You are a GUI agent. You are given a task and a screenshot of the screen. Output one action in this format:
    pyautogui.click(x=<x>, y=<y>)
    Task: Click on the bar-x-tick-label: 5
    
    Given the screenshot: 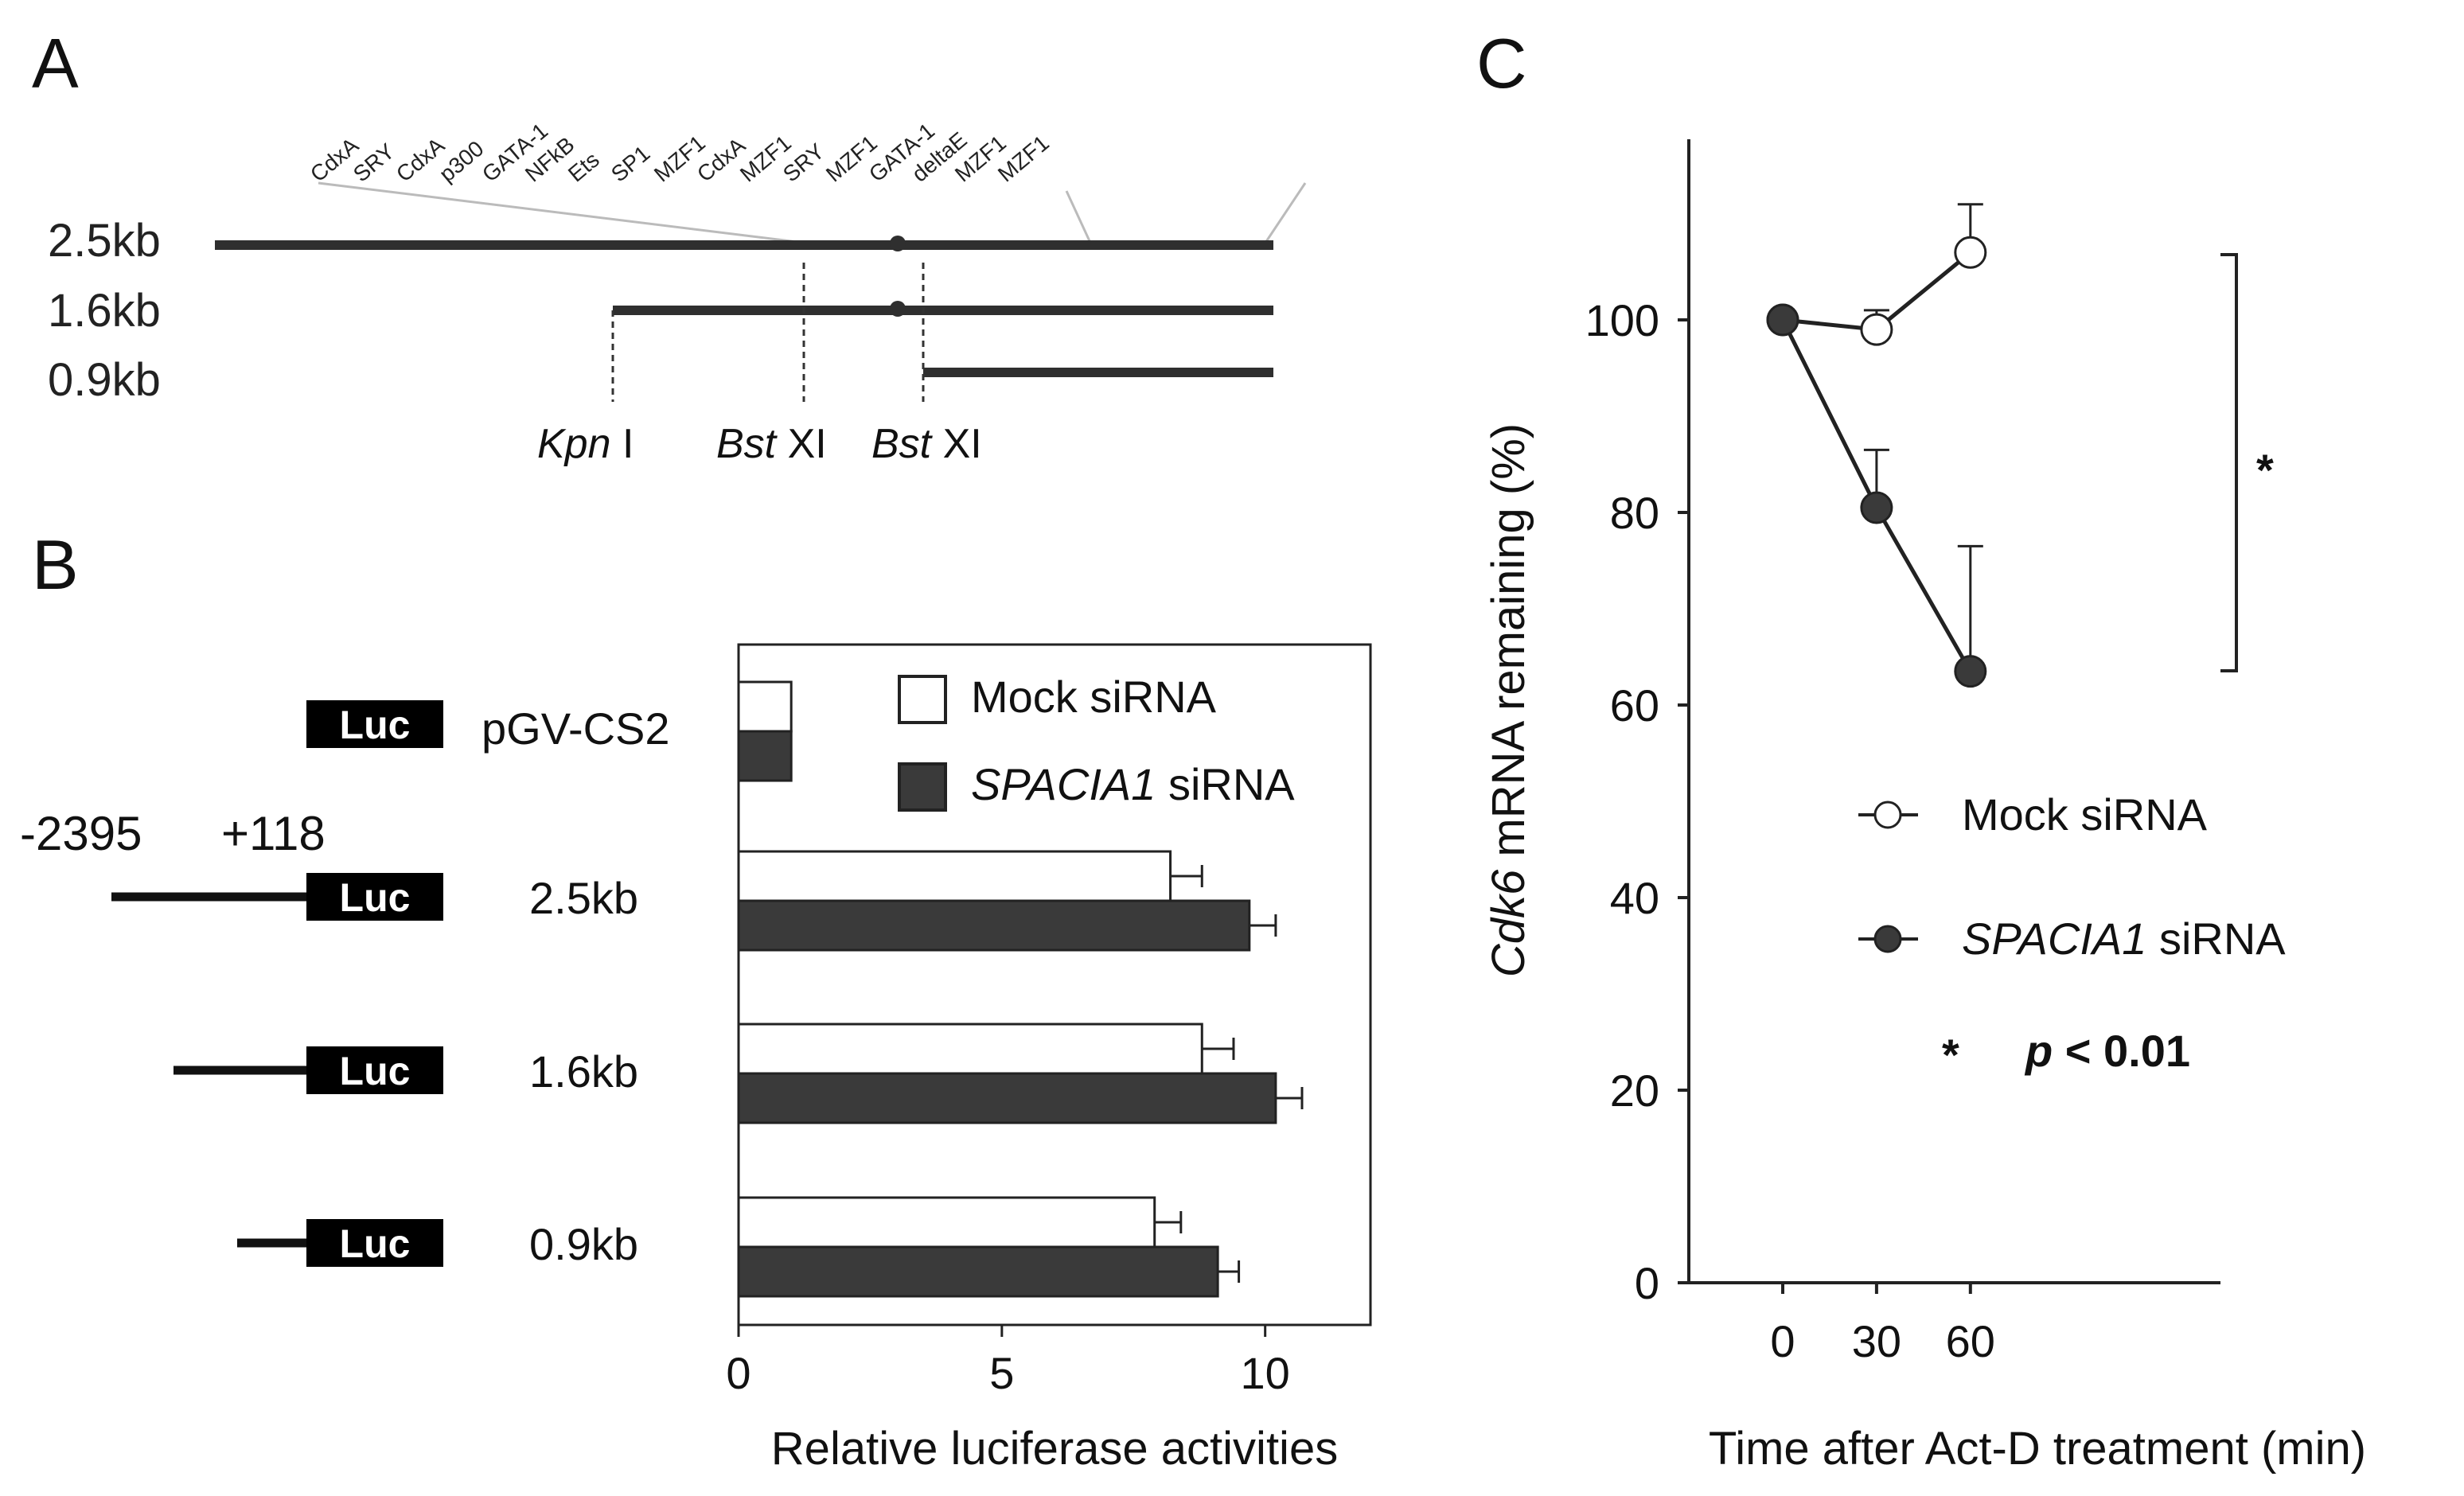 What is the action you would take?
    pyautogui.click(x=1002, y=1373)
    